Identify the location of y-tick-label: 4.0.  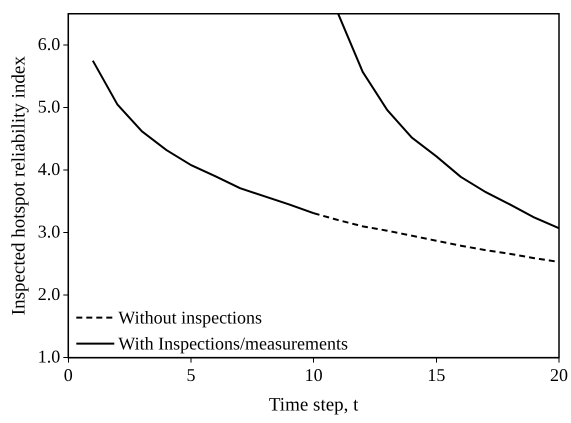
(49, 168).